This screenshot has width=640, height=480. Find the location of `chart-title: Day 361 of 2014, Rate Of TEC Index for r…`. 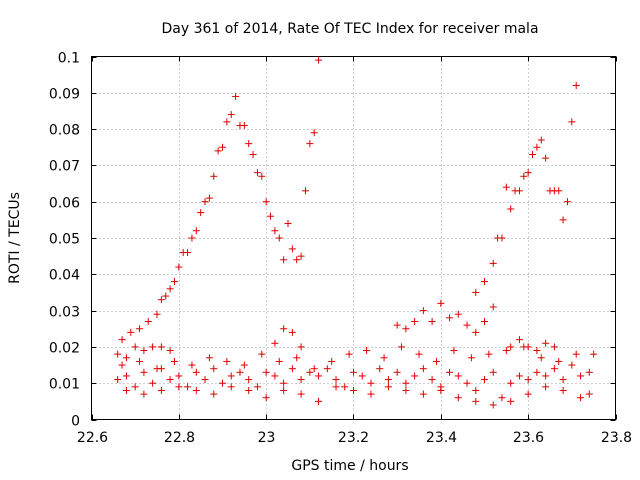

chart-title: Day 361 of 2014, Rate Of TEC Index for r… is located at coordinates (349, 29).